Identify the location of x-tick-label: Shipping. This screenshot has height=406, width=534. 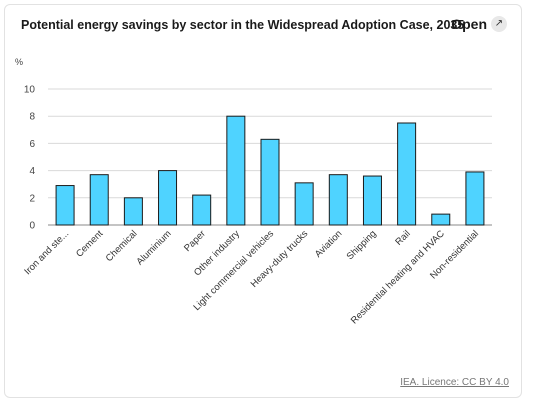
(362, 245).